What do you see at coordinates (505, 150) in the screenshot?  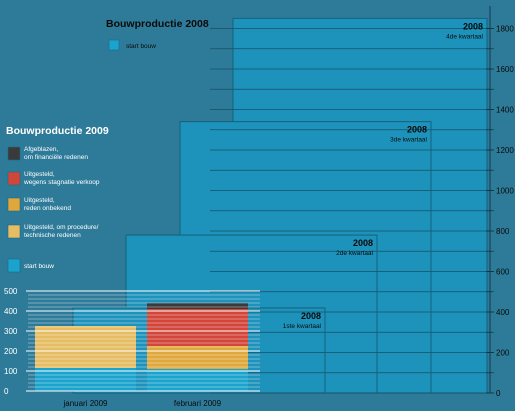 I see `right-axis-label: 1200` at bounding box center [505, 150].